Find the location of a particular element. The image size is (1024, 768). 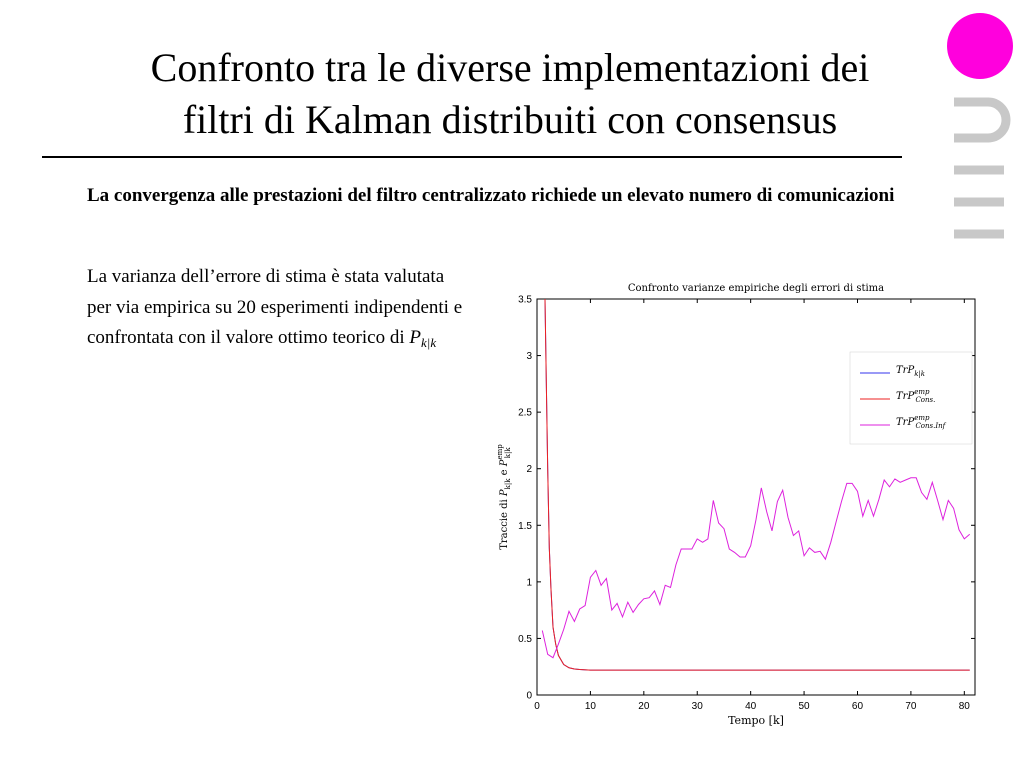

x-tick-label: 20 is located at coordinates (644, 706).